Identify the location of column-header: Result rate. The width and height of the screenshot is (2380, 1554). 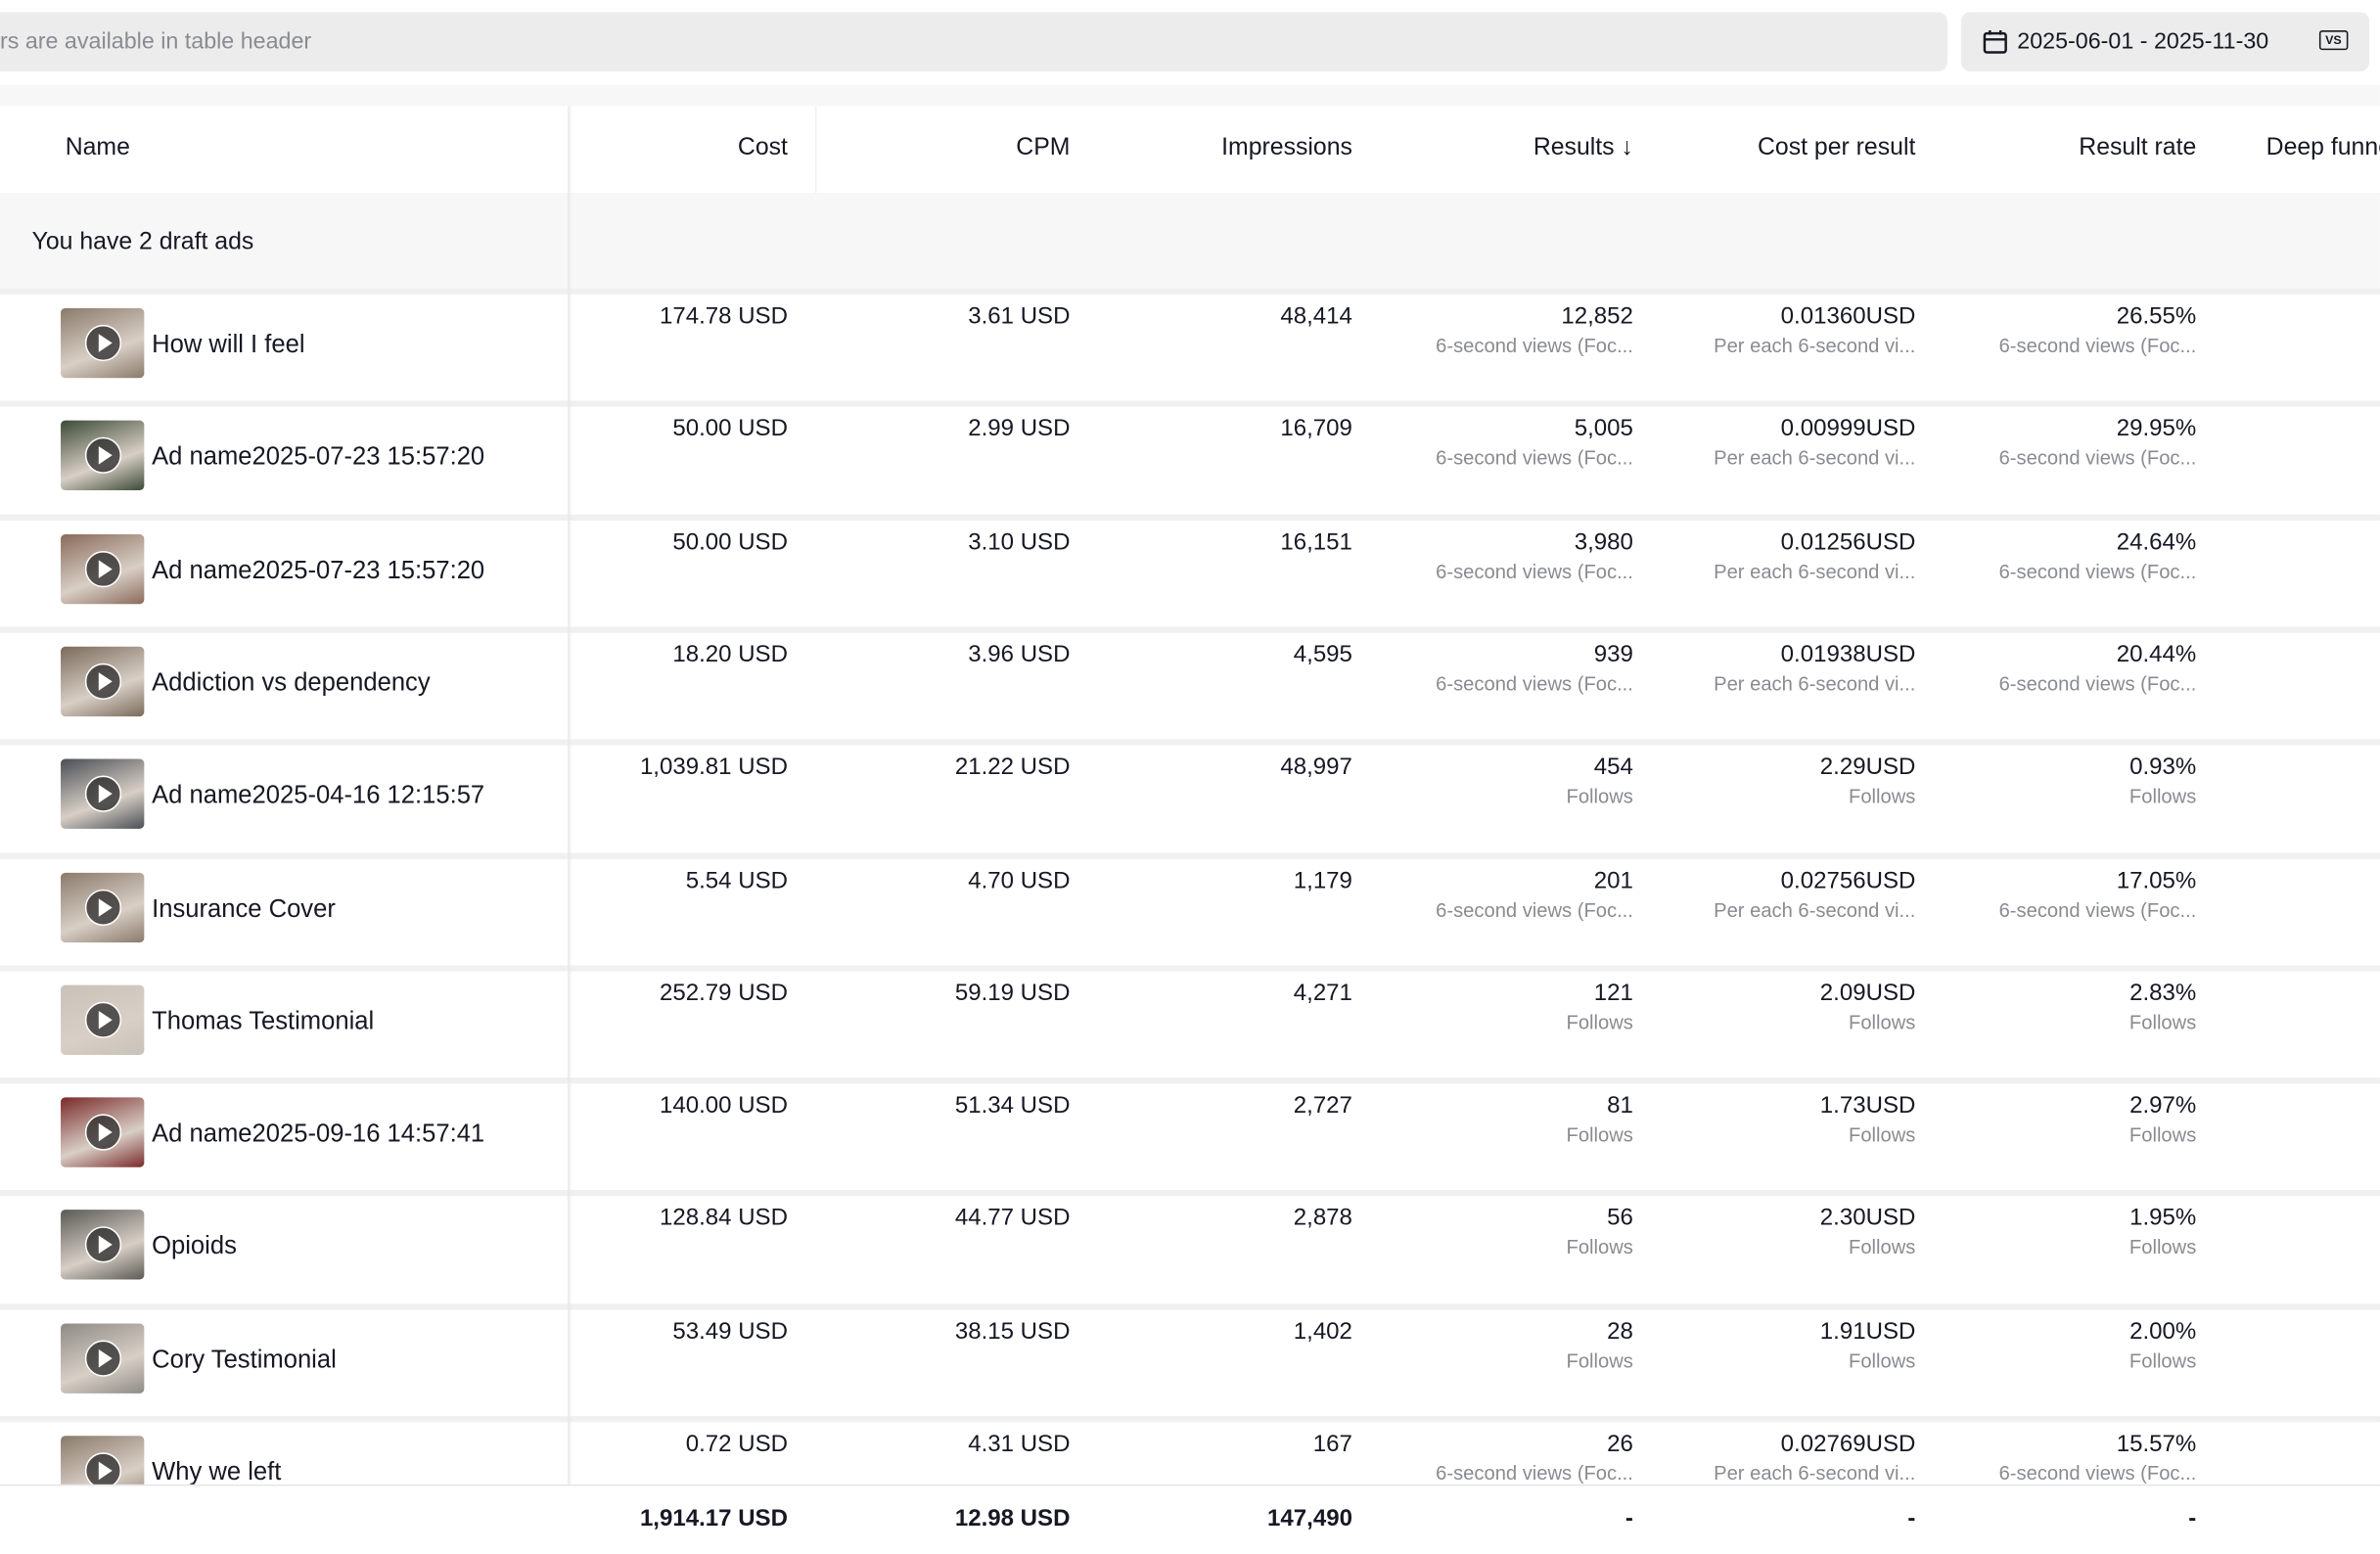
(2138, 148).